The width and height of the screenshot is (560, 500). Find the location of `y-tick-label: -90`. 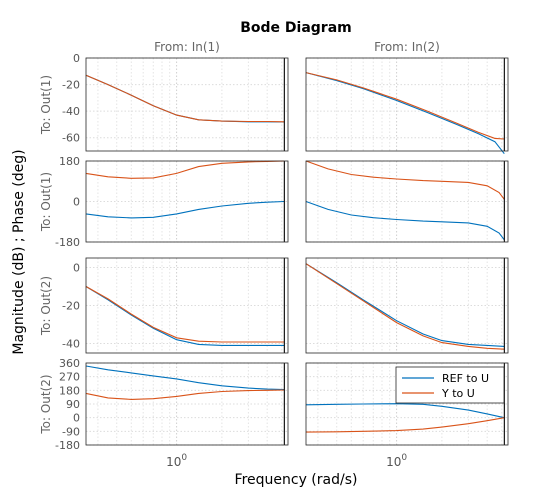

y-tick-label: -90 is located at coordinates (71, 431).